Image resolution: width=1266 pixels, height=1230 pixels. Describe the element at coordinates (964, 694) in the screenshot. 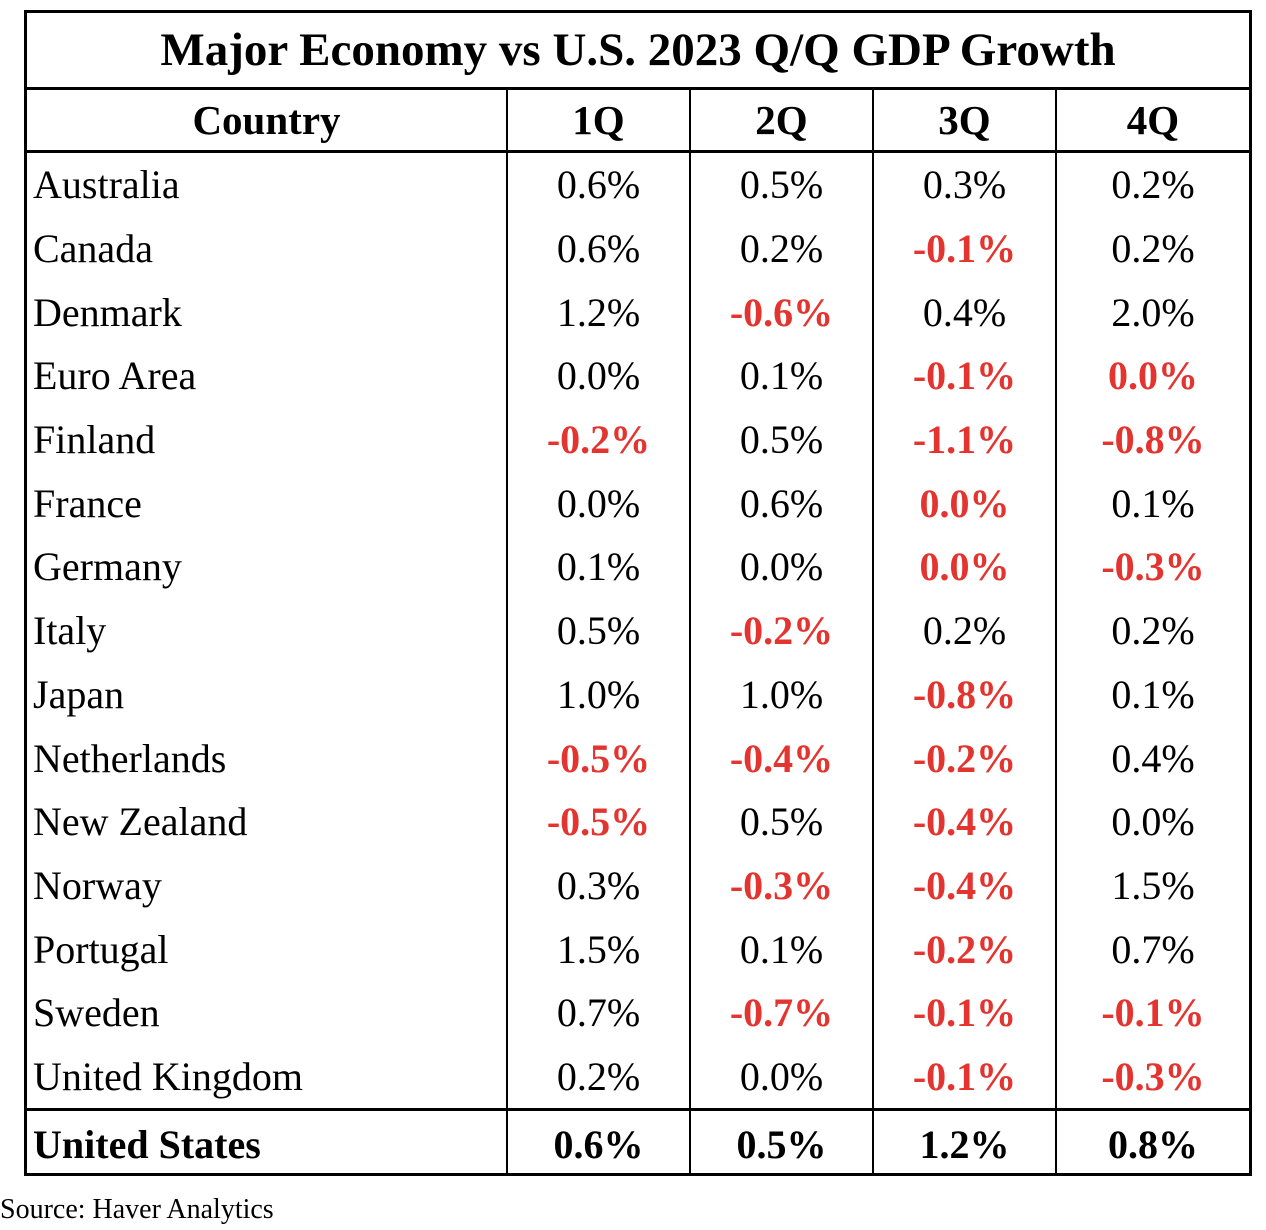

I see `value-cell-3q: -0.8%` at that location.